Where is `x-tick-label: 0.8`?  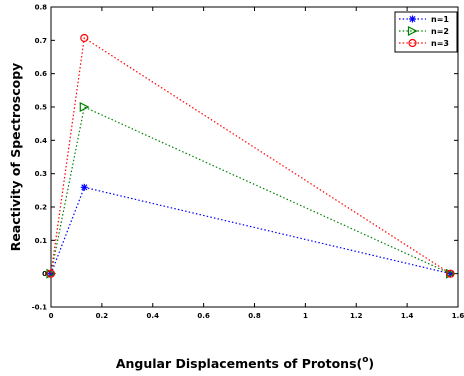
x-tick-label: 0.8 is located at coordinates (254, 316).